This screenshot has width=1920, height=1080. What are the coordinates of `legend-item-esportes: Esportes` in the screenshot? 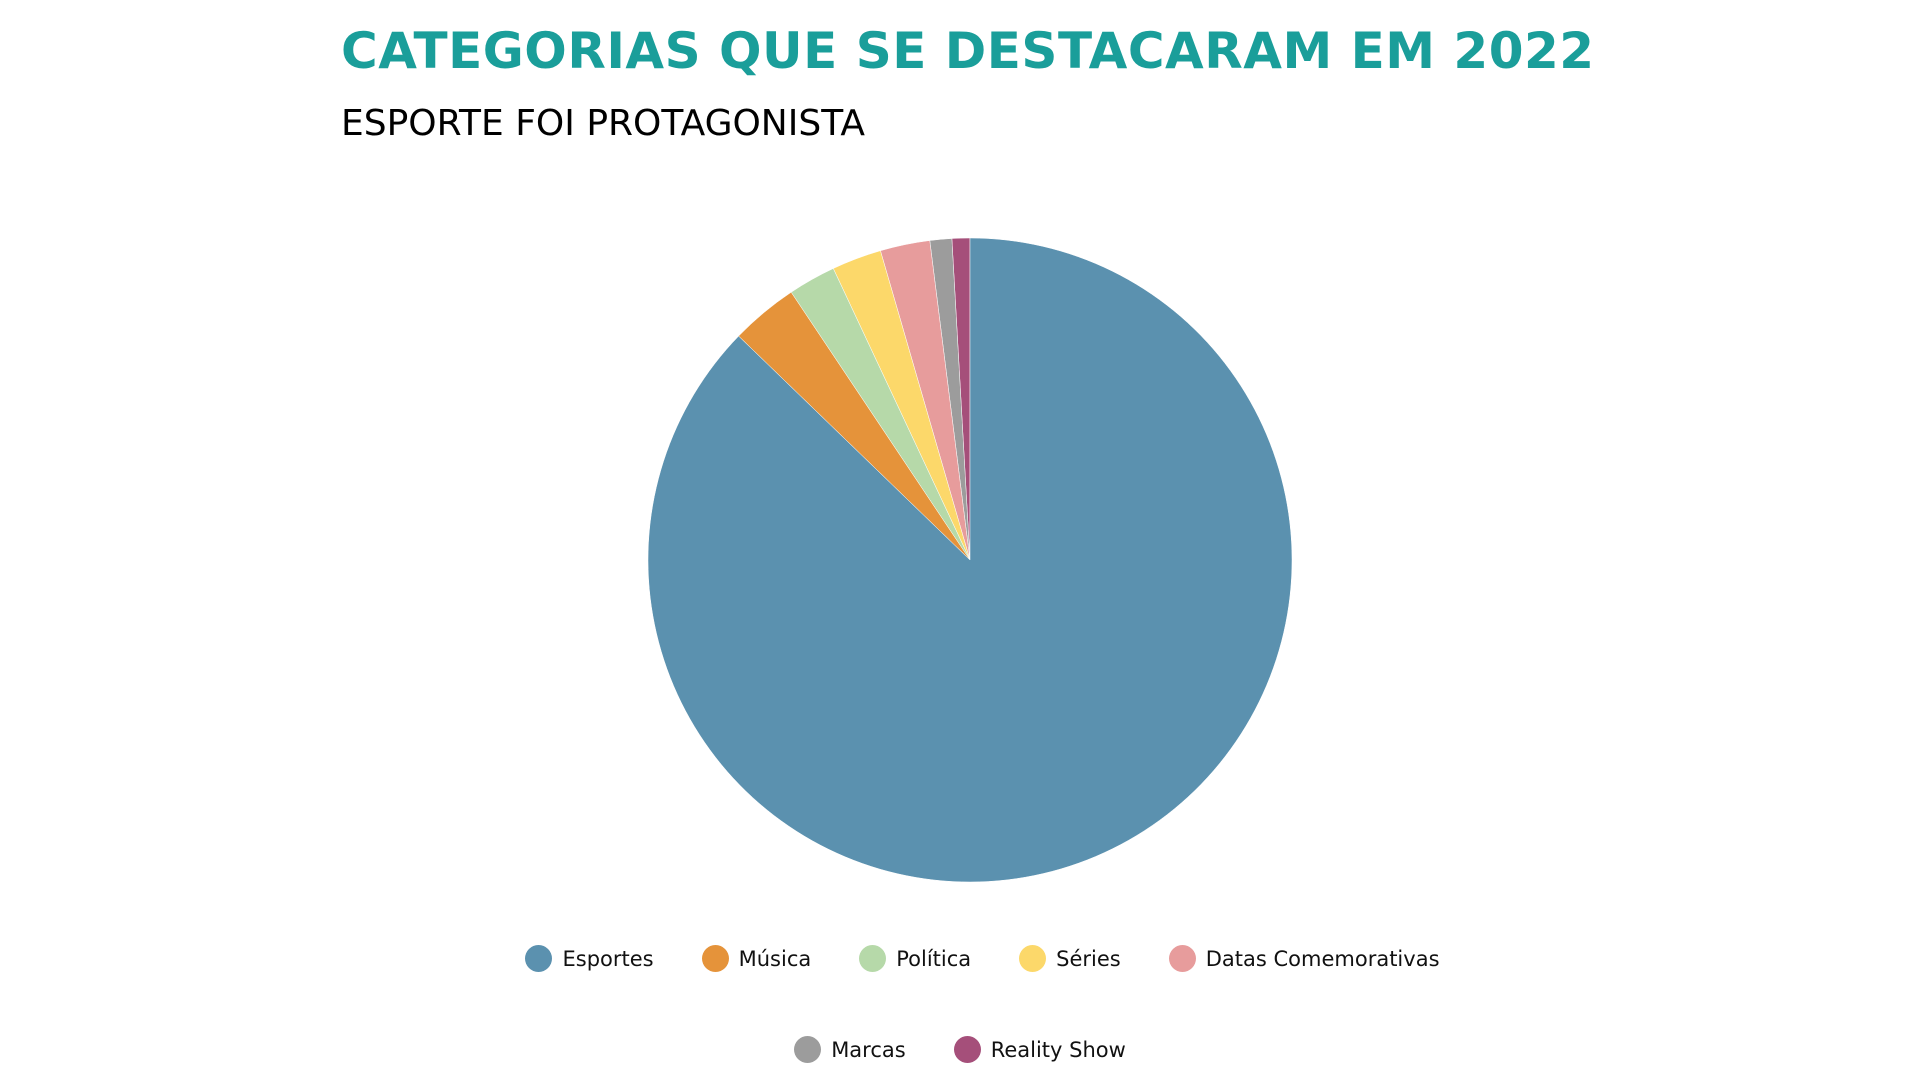 It's located at (589, 958).